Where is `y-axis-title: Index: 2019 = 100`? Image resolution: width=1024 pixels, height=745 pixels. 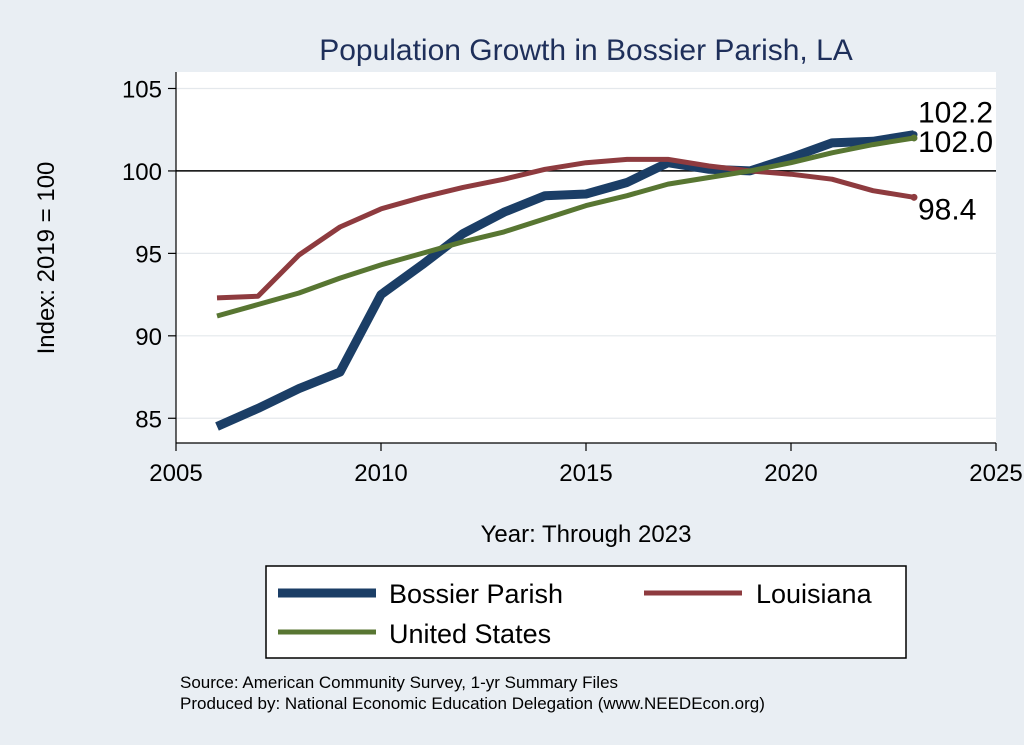 y-axis-title: Index: 2019 = 100 is located at coordinates (46, 258).